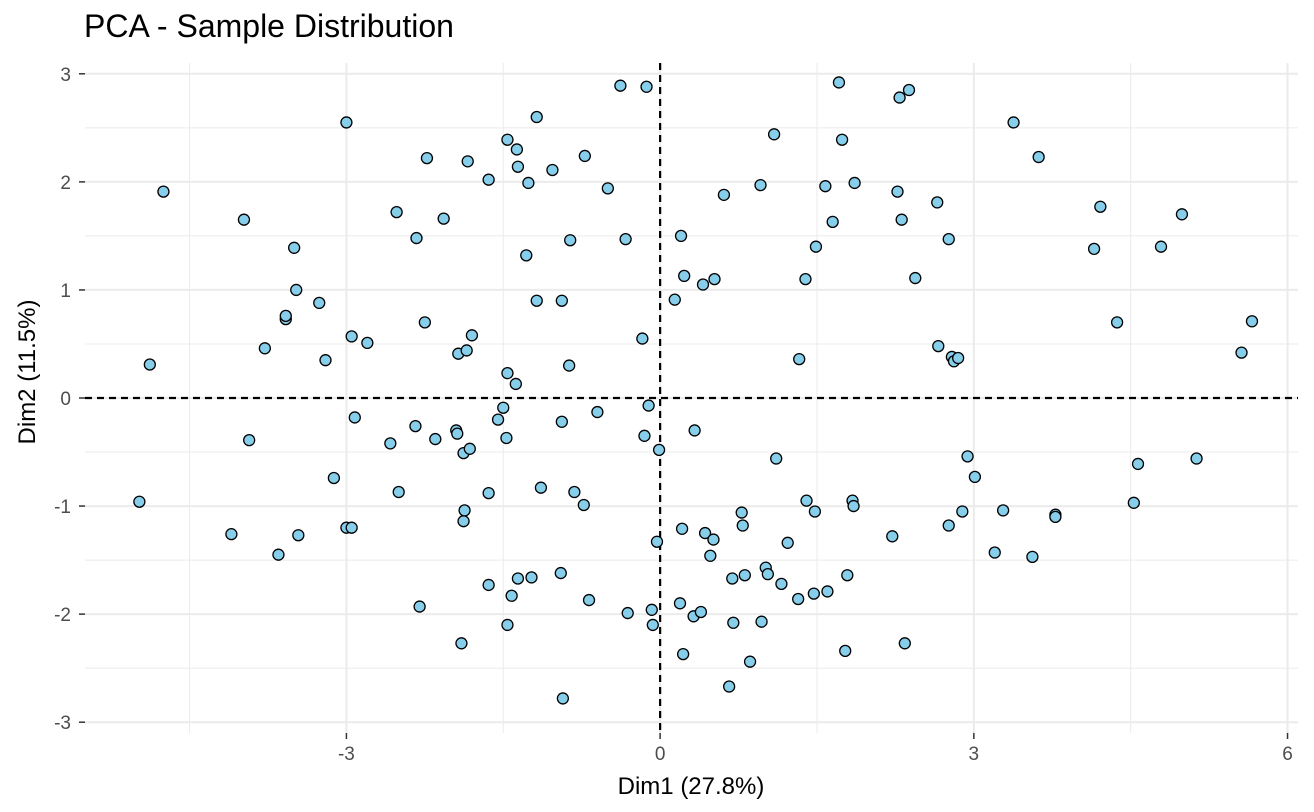 The image size is (1314, 812). What do you see at coordinates (65, 399) in the screenshot?
I see `y-tick-label: 0` at bounding box center [65, 399].